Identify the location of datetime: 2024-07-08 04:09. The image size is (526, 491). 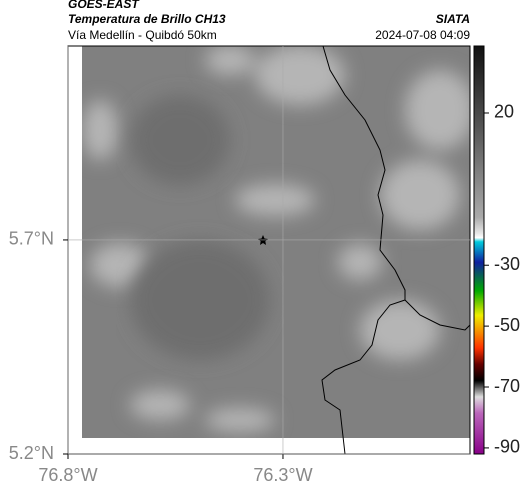
(422, 35).